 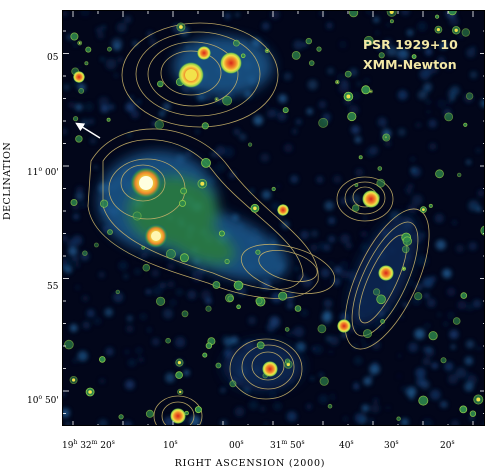 What do you see at coordinates (53, 58) in the screenshot?
I see `y-tick-05: 05` at bounding box center [53, 58].